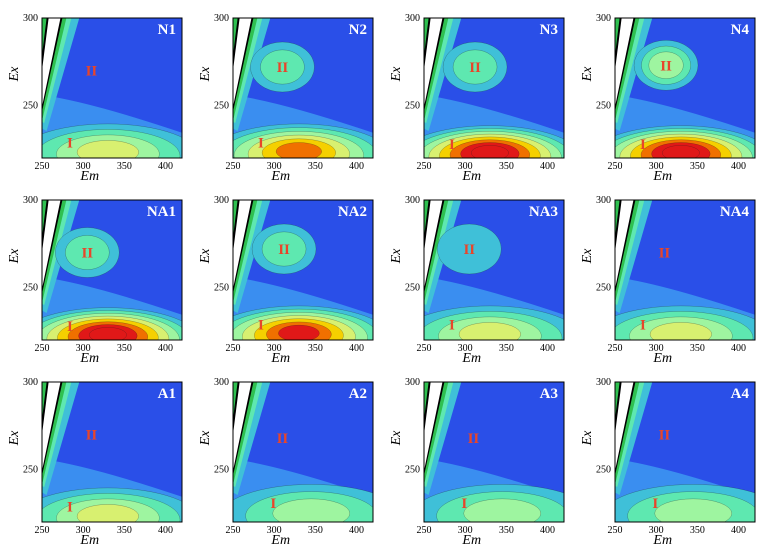 The image size is (763, 547). I want to click on eem-panel-n3: 250 300 350 400 250 300 Em Ex N3 I II, so click(477, 92).